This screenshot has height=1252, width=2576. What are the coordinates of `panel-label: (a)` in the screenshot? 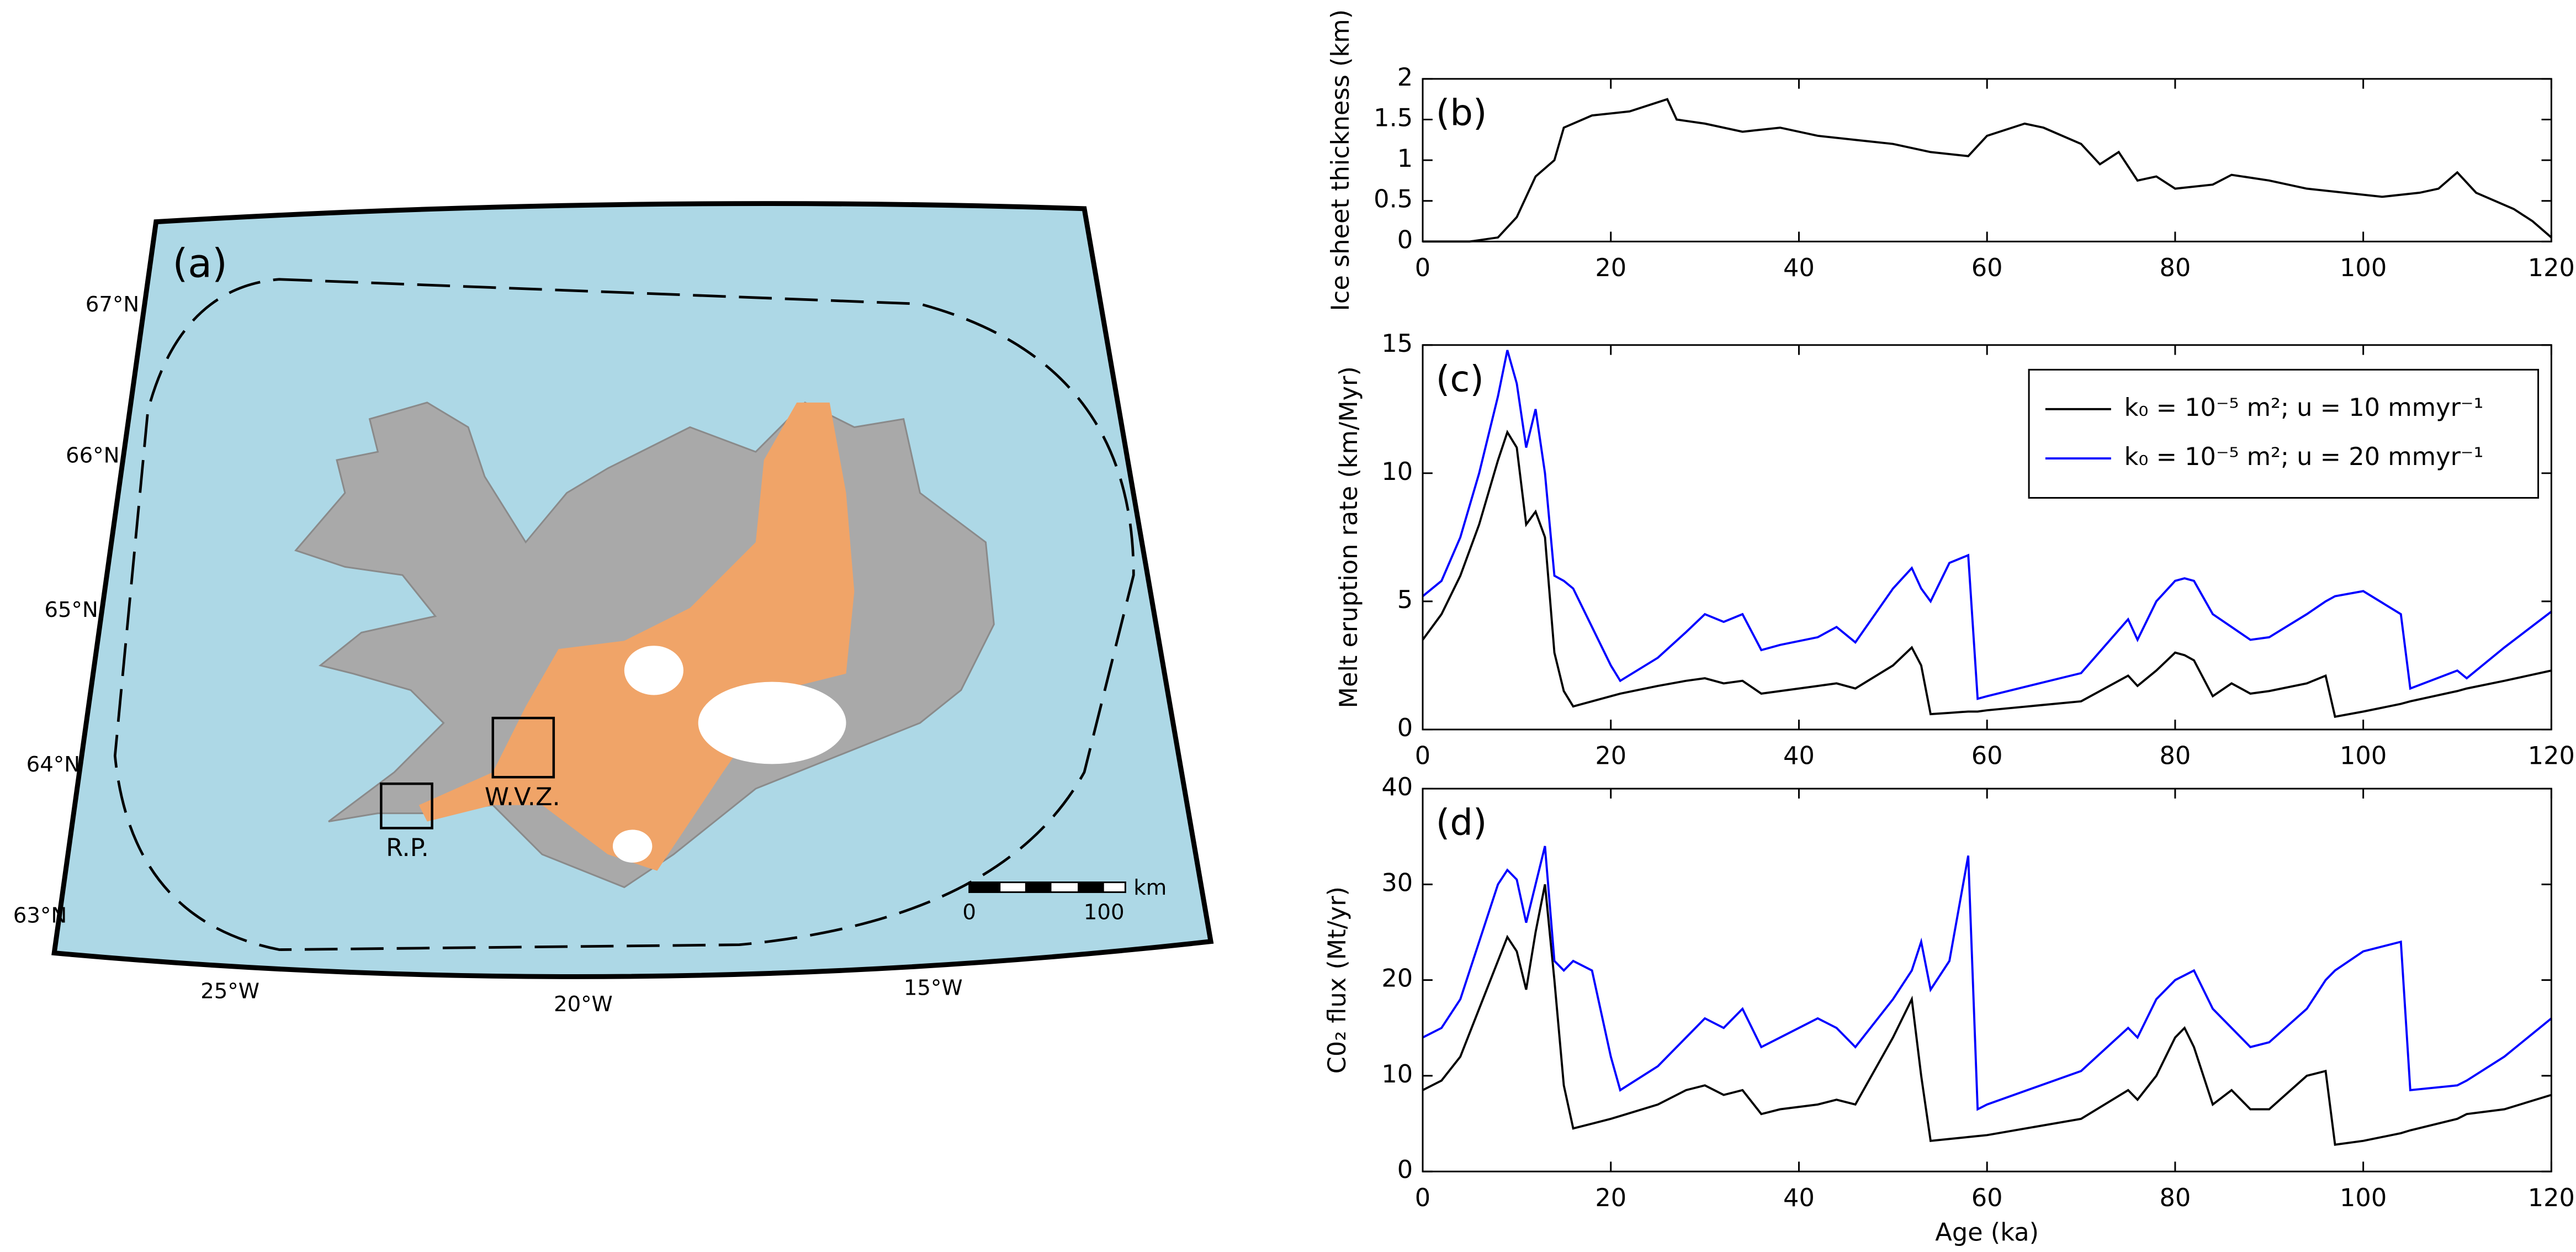 It's located at (199, 263).